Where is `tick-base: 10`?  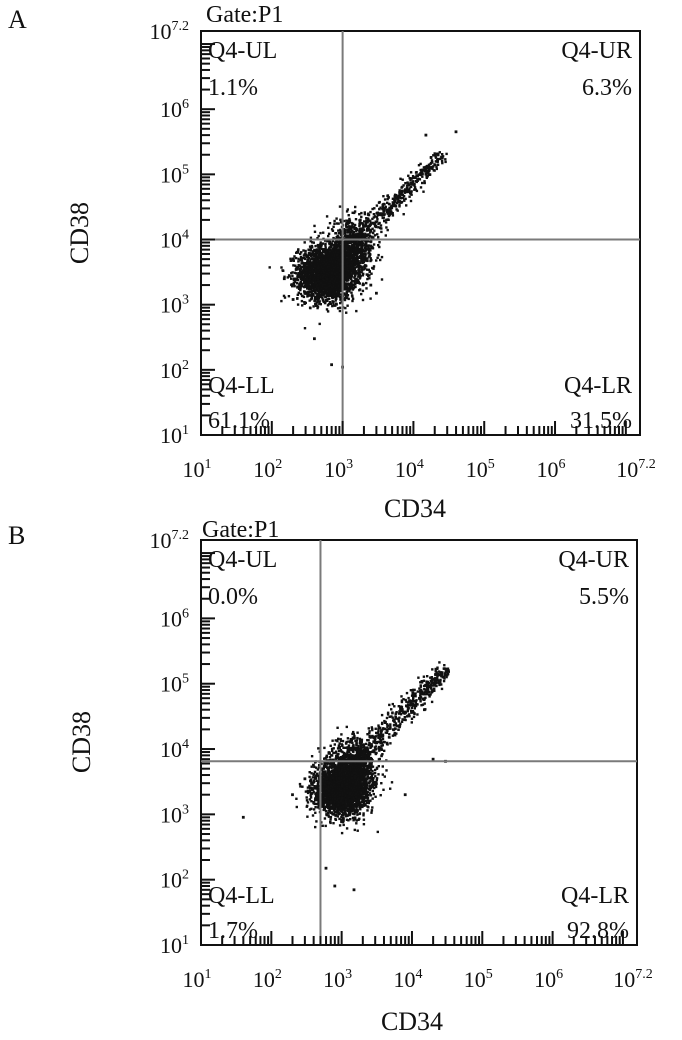 tick-base: 10 is located at coordinates (335, 469).